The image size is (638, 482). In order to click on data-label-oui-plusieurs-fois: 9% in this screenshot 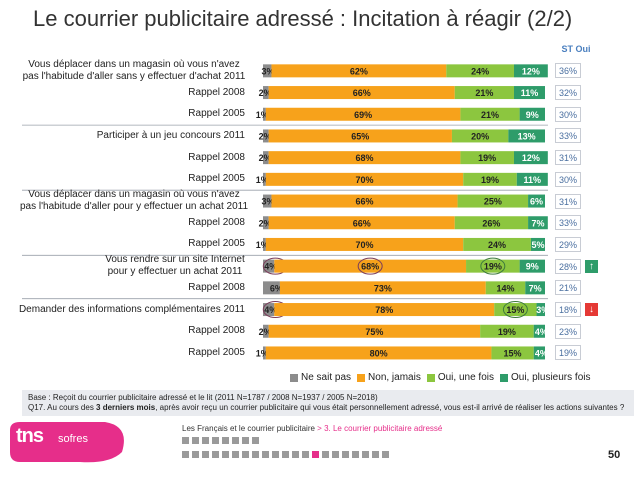, I will do `click(532, 115)`.